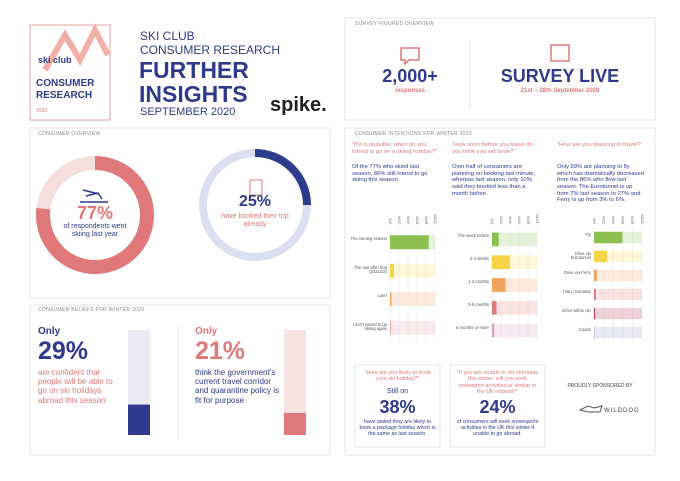 This screenshot has width=680, height=481. Describe the element at coordinates (65, 89) in the screenshot. I see `logo-title: CONSUMER RESEARCH` at that location.